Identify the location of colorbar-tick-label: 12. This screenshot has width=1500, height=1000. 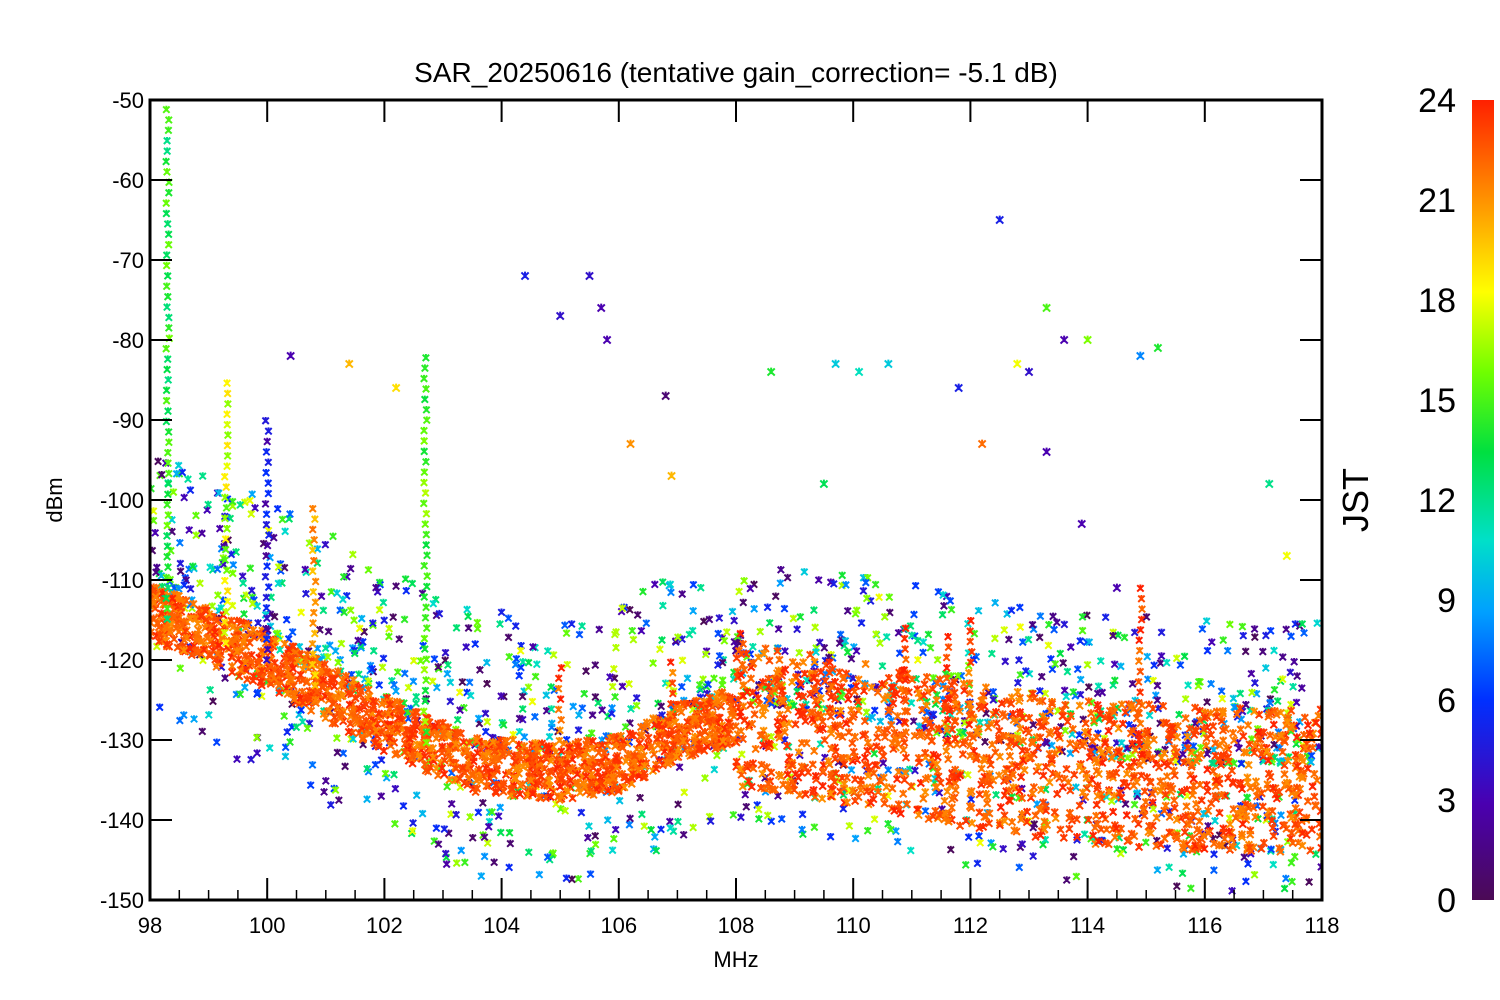
(1437, 501).